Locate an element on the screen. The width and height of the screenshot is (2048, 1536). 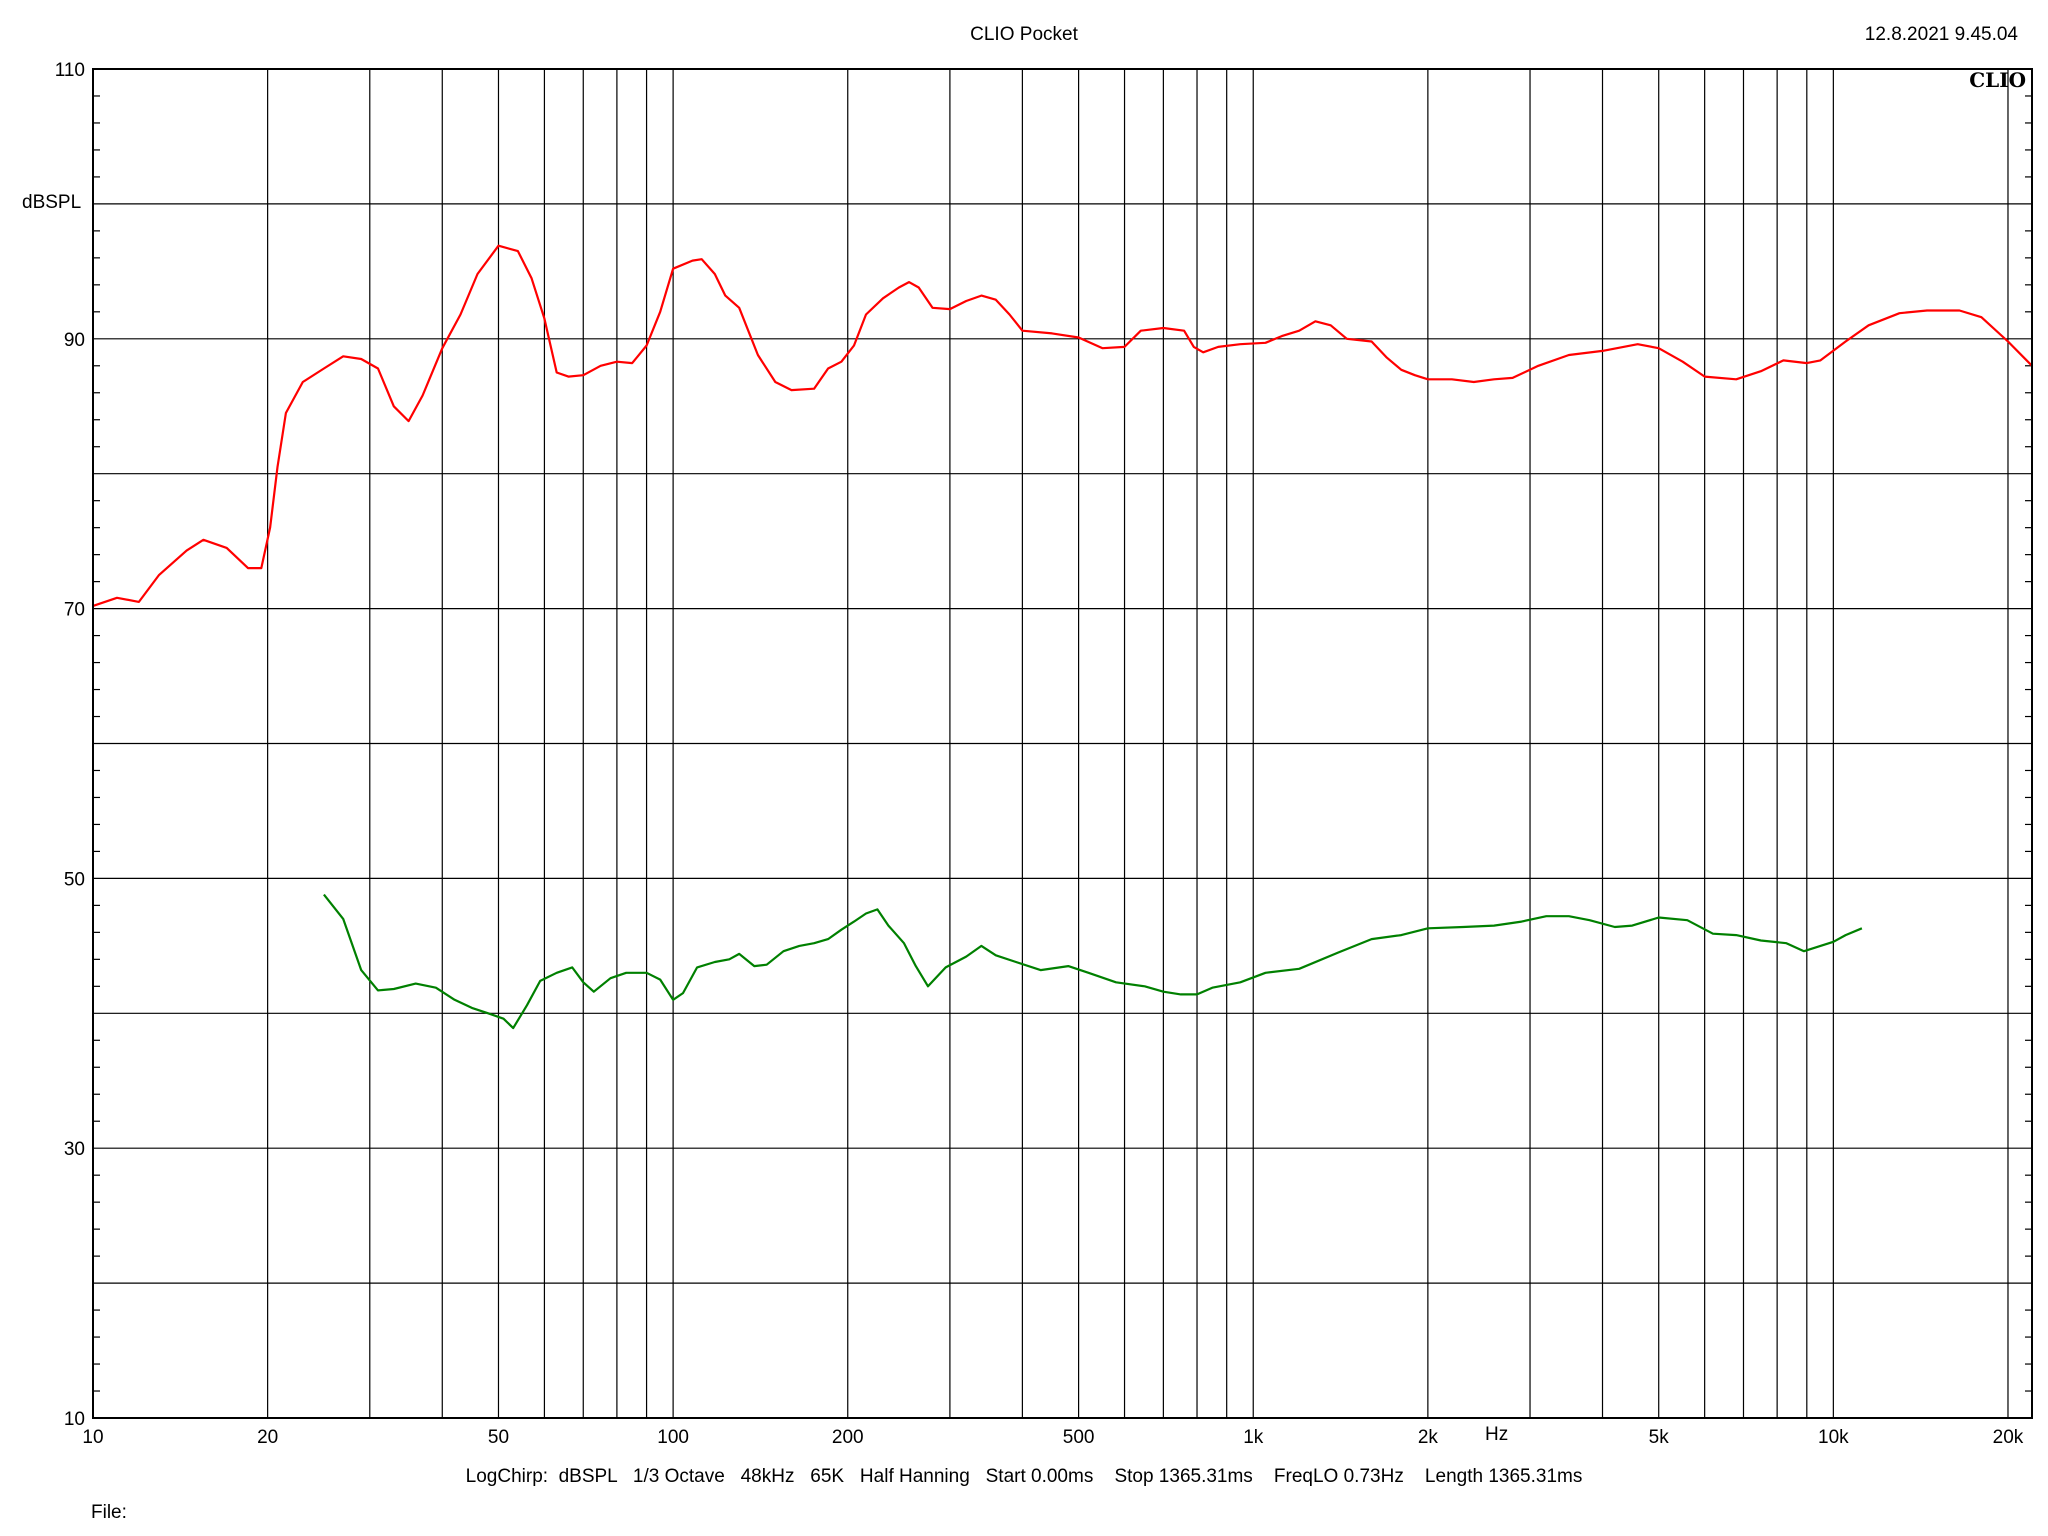
y-tick-label: 30 is located at coordinates (74, 1149).